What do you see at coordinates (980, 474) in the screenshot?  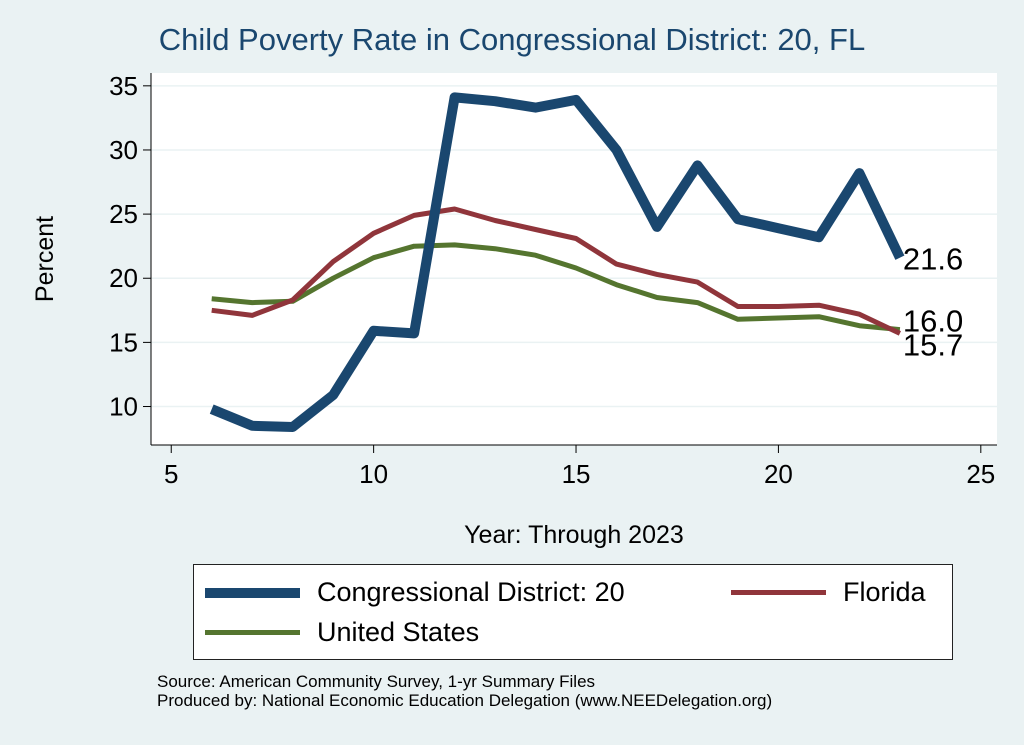 I see `x-tick-label: 25` at bounding box center [980, 474].